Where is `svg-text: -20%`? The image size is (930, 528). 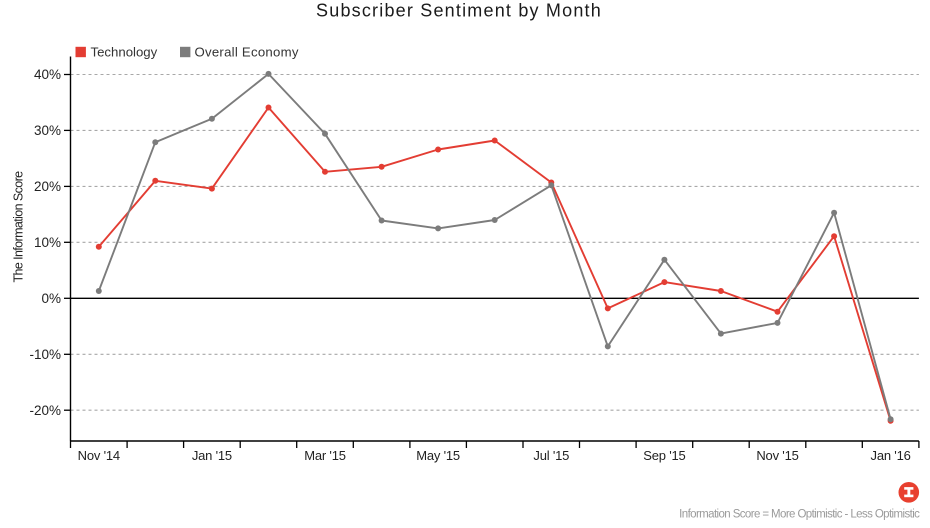 svg-text: -20% is located at coordinates (45, 410).